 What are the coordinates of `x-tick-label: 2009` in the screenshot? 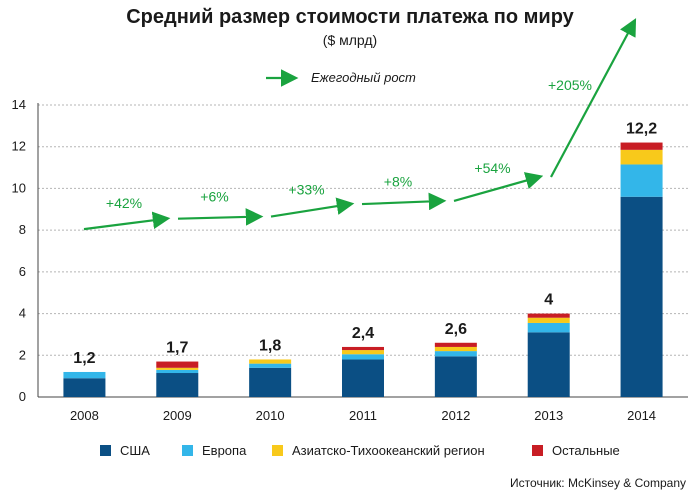 It's located at (177, 415).